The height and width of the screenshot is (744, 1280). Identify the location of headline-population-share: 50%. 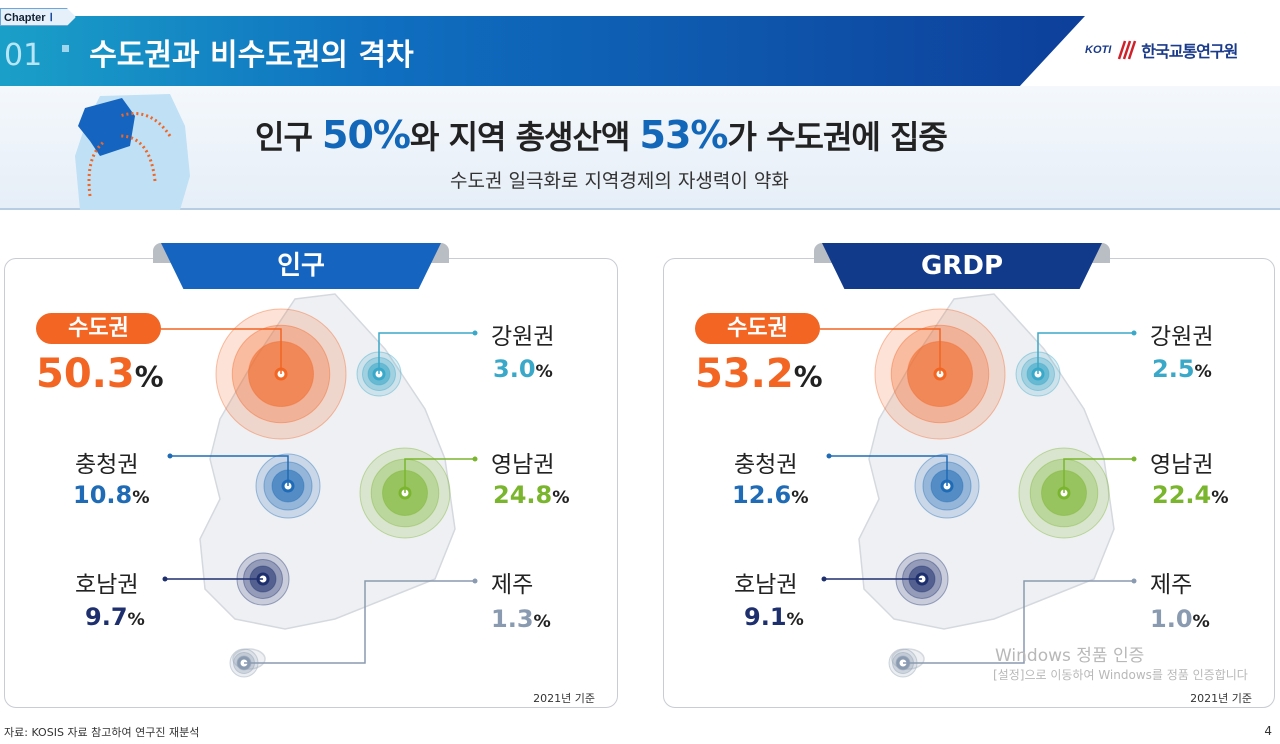
(366, 135).